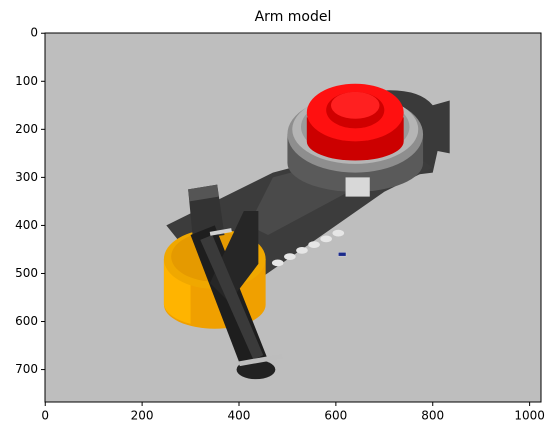 The image size is (555, 435). I want to click on y-tick-label: 0, so click(34, 33).